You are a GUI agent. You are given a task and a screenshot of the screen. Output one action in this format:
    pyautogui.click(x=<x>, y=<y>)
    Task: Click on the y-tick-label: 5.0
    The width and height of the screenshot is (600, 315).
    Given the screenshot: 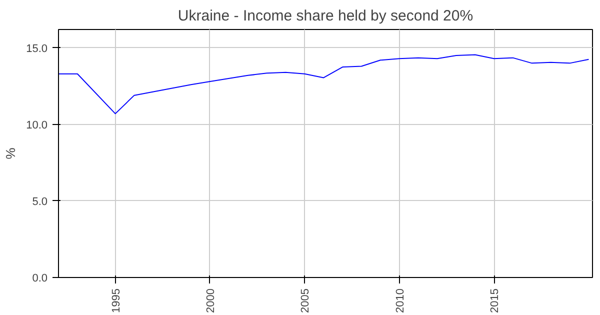 What is the action you would take?
    pyautogui.click(x=40, y=202)
    